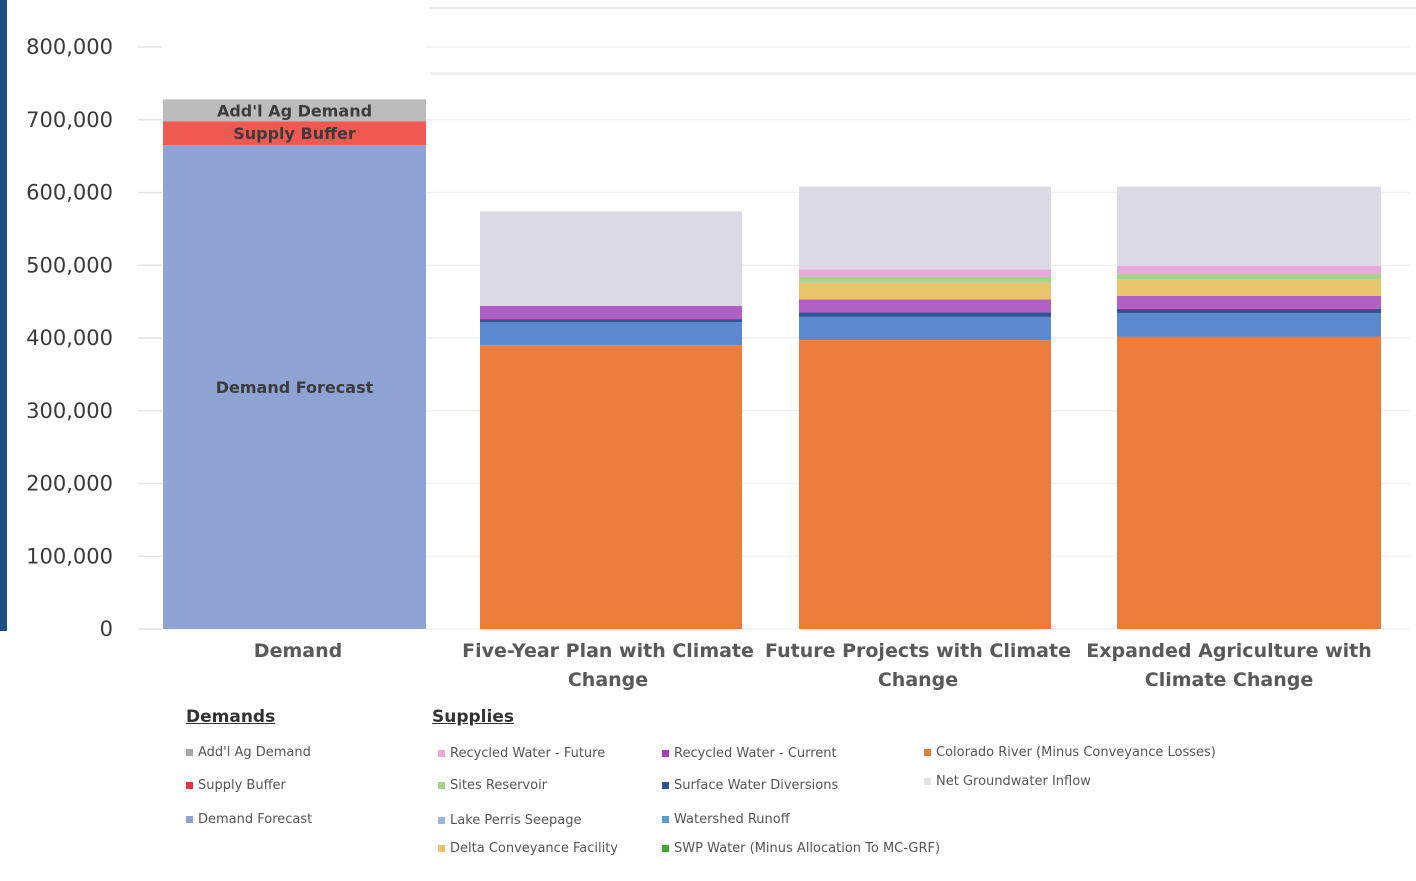 This screenshot has height=881, width=1416. Describe the element at coordinates (1229, 665) in the screenshot. I see `x-category-label: Expanded Agriculture with Climate Change` at that location.